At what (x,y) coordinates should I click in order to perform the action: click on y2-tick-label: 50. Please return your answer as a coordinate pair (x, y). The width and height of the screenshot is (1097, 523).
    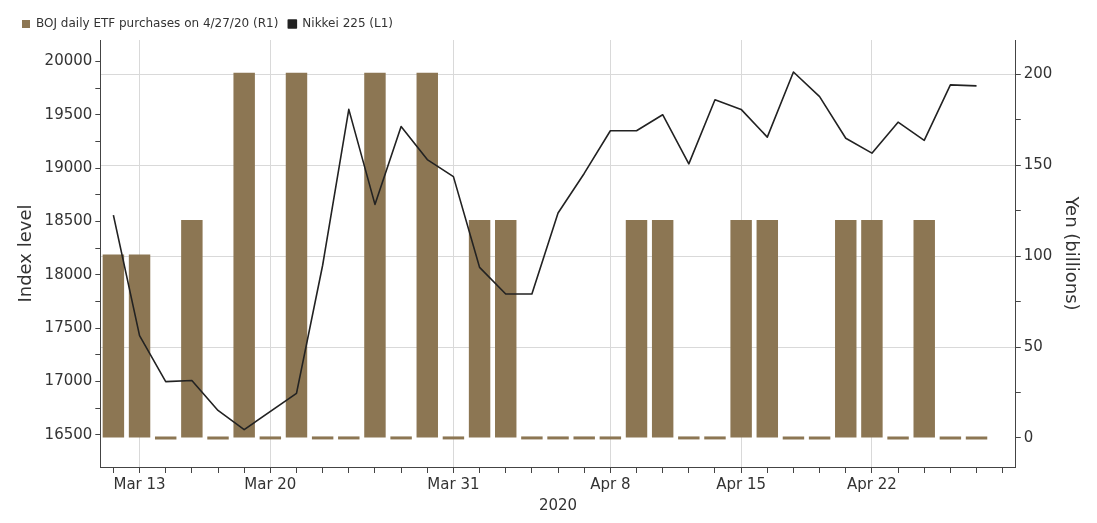
    Looking at the image, I should click on (1033, 345).